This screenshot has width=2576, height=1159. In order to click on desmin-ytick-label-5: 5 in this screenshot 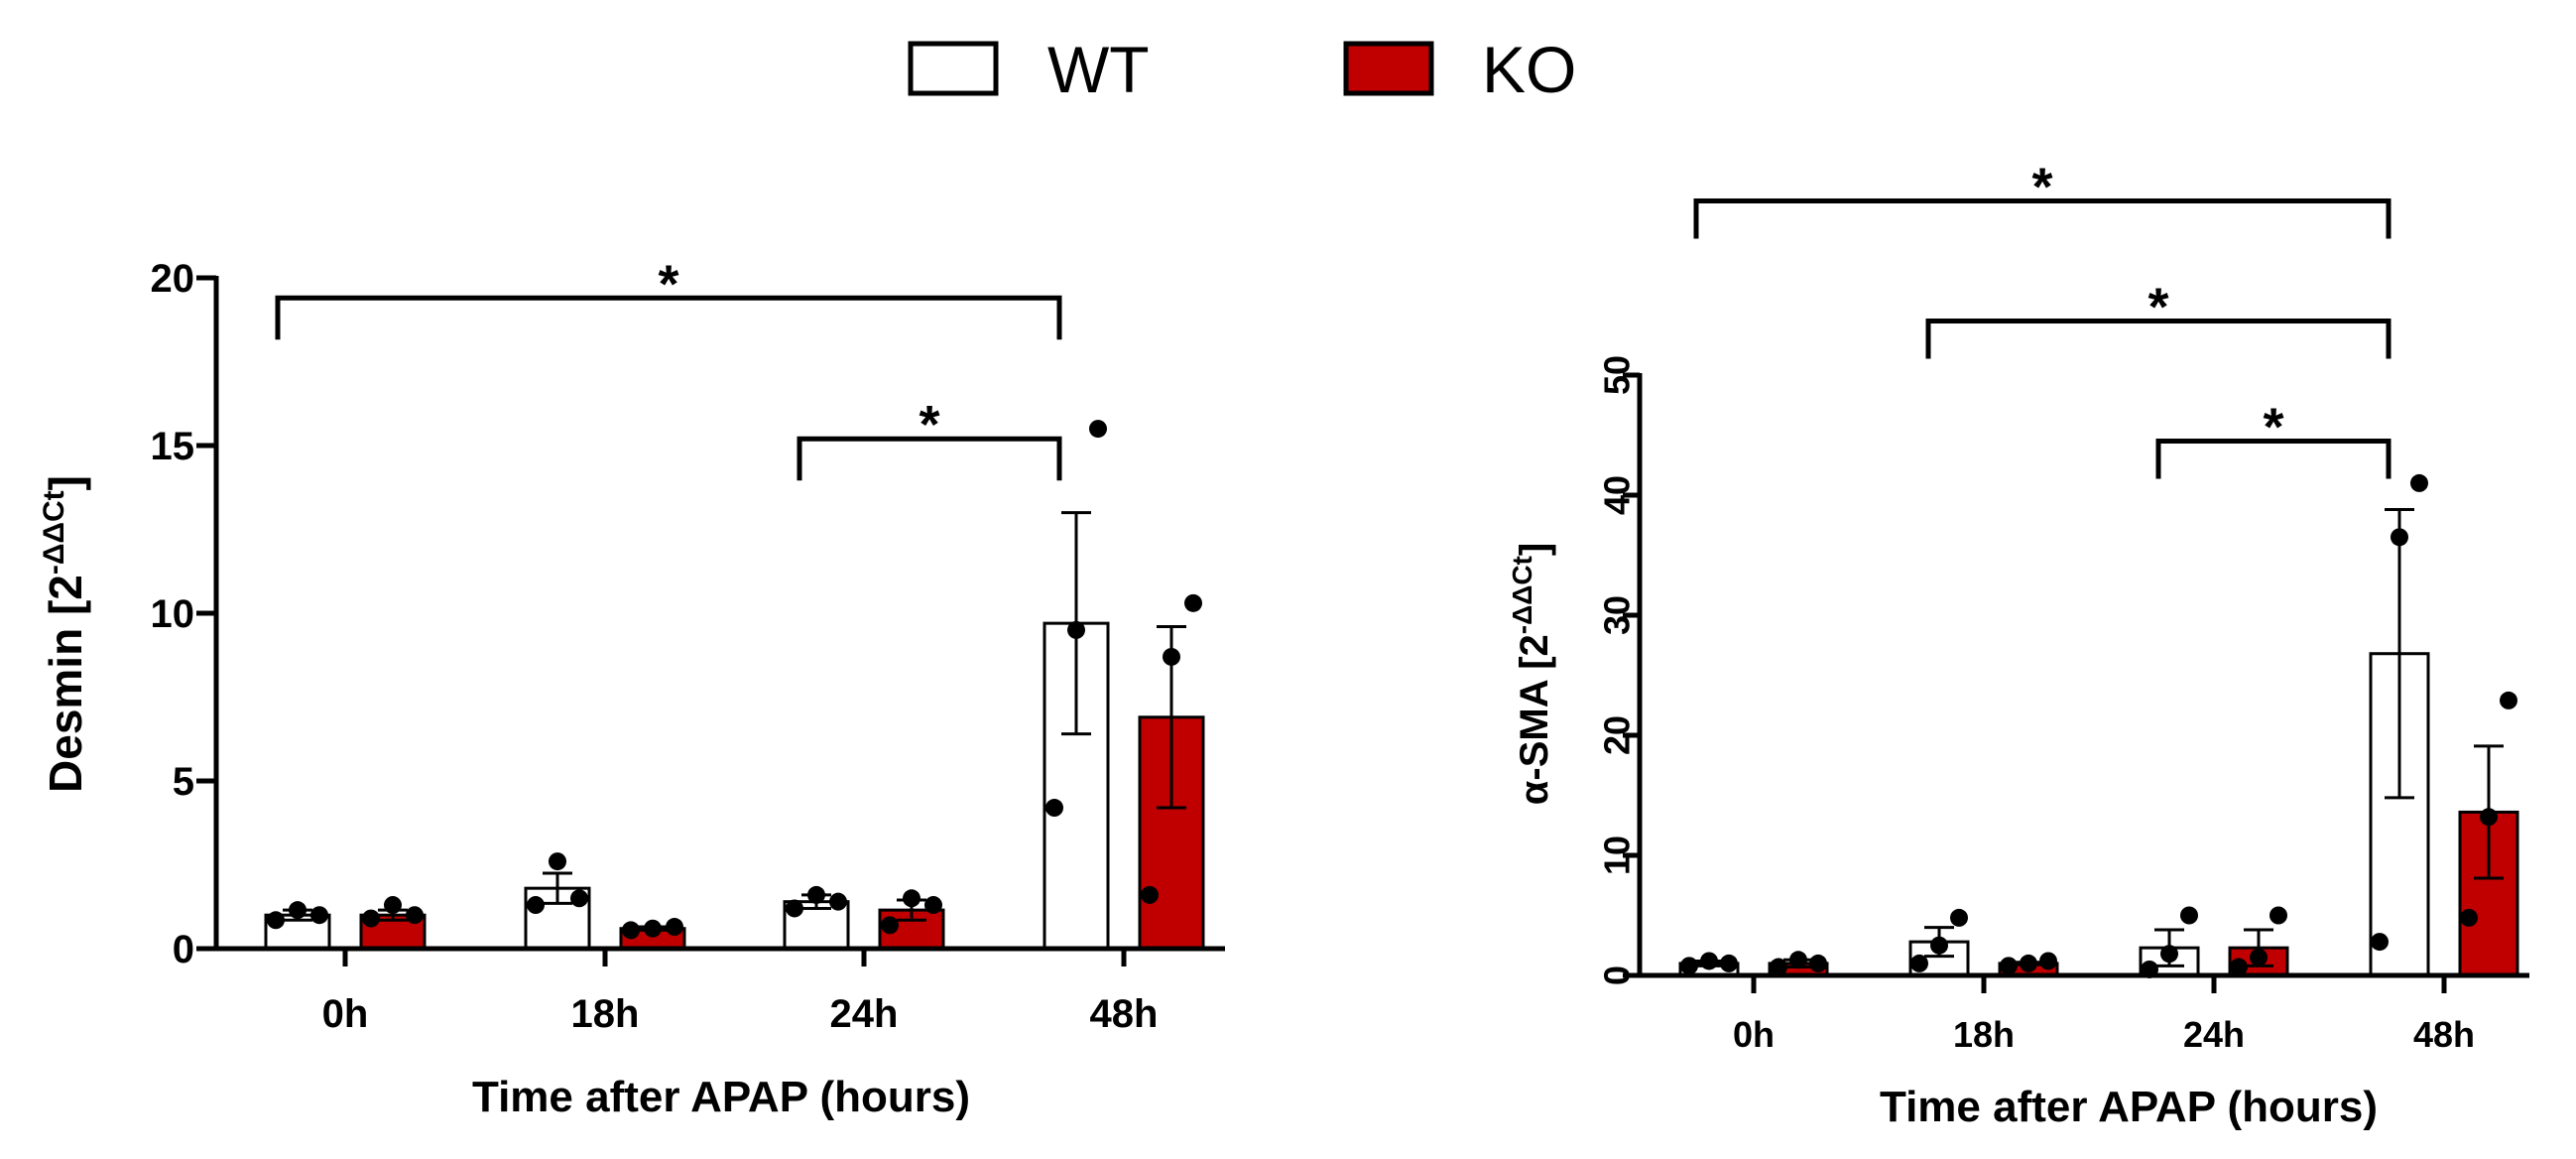, I will do `click(183, 782)`.